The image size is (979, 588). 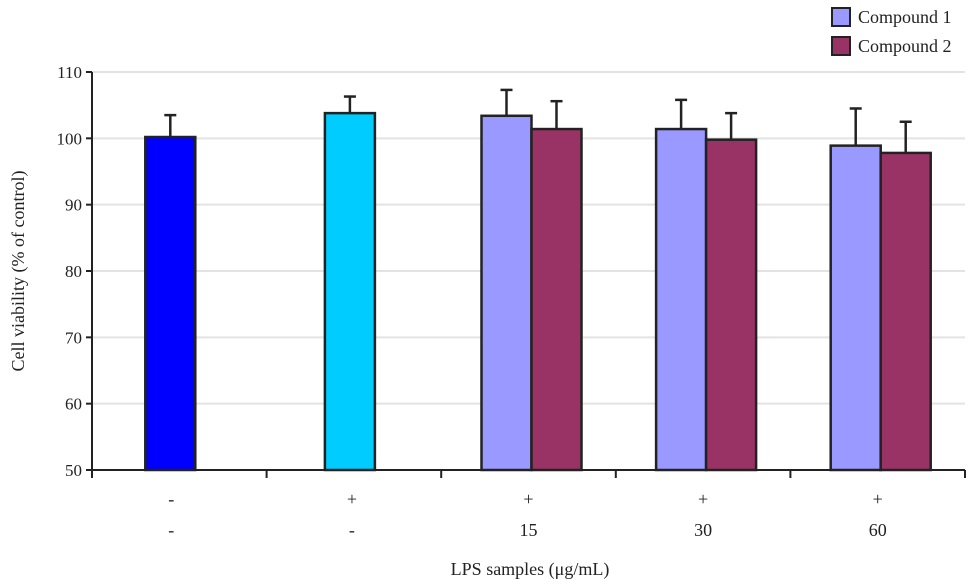 What do you see at coordinates (171, 499) in the screenshot?
I see `x-category-row1: -` at bounding box center [171, 499].